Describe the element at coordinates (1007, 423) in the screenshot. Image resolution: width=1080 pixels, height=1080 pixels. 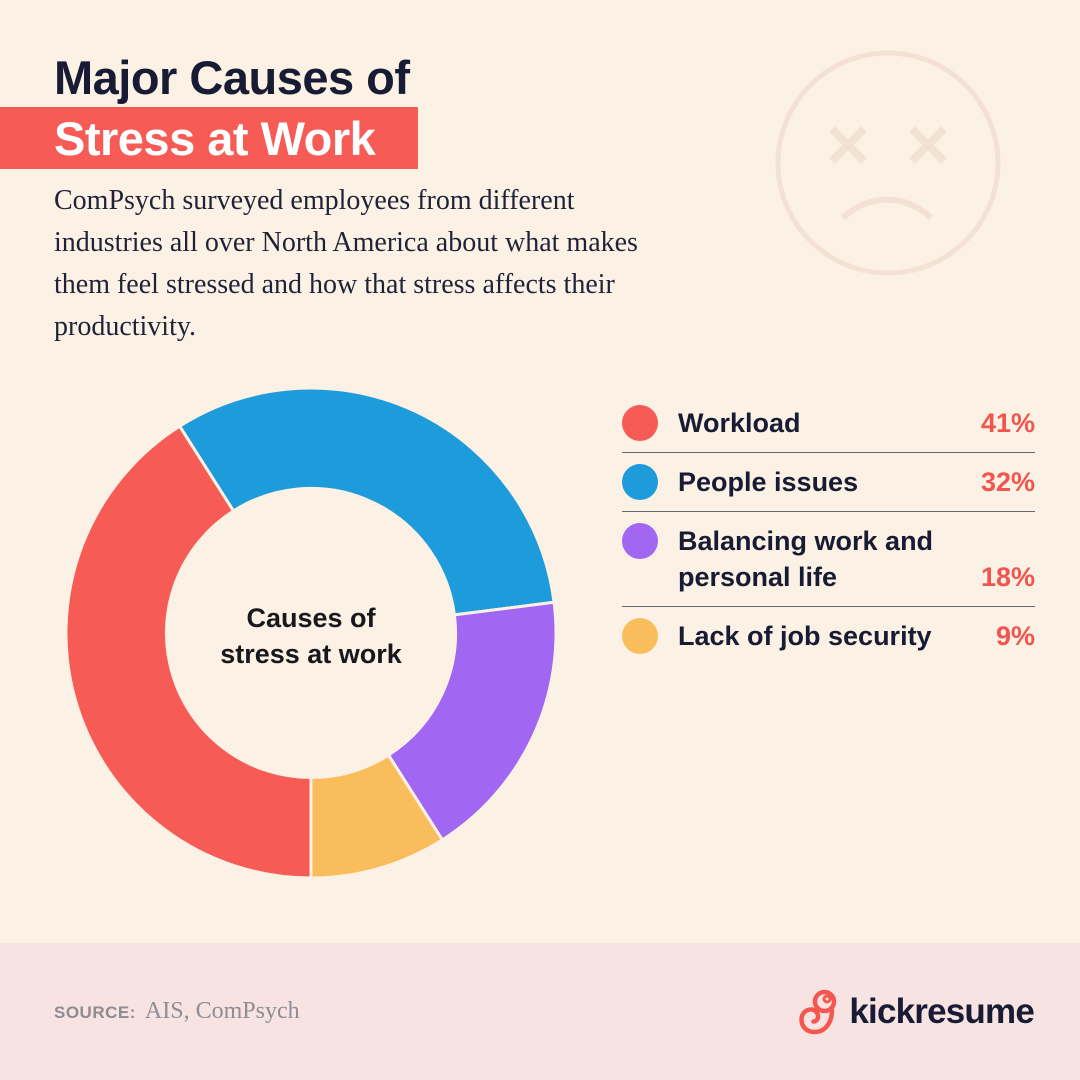
I see `legend-percent: 41%` at that location.